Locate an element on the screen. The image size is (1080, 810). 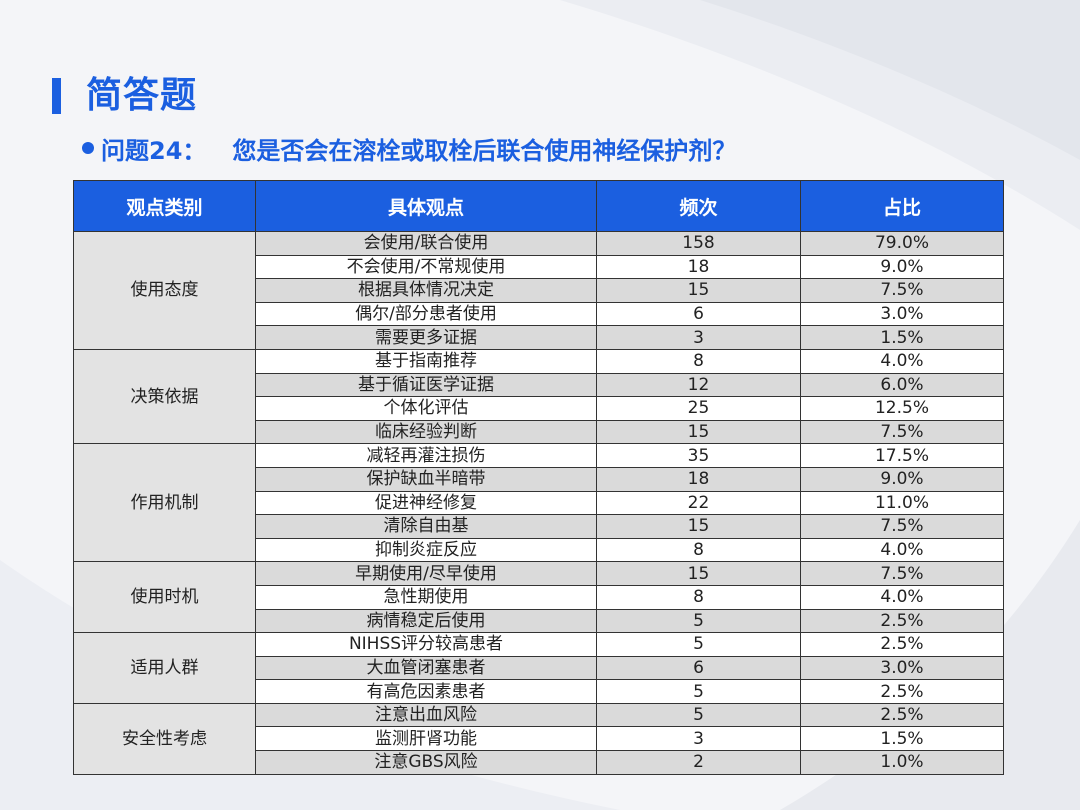
table-row: 监测肝肾功能 3 1.5% is located at coordinates (539, 739).